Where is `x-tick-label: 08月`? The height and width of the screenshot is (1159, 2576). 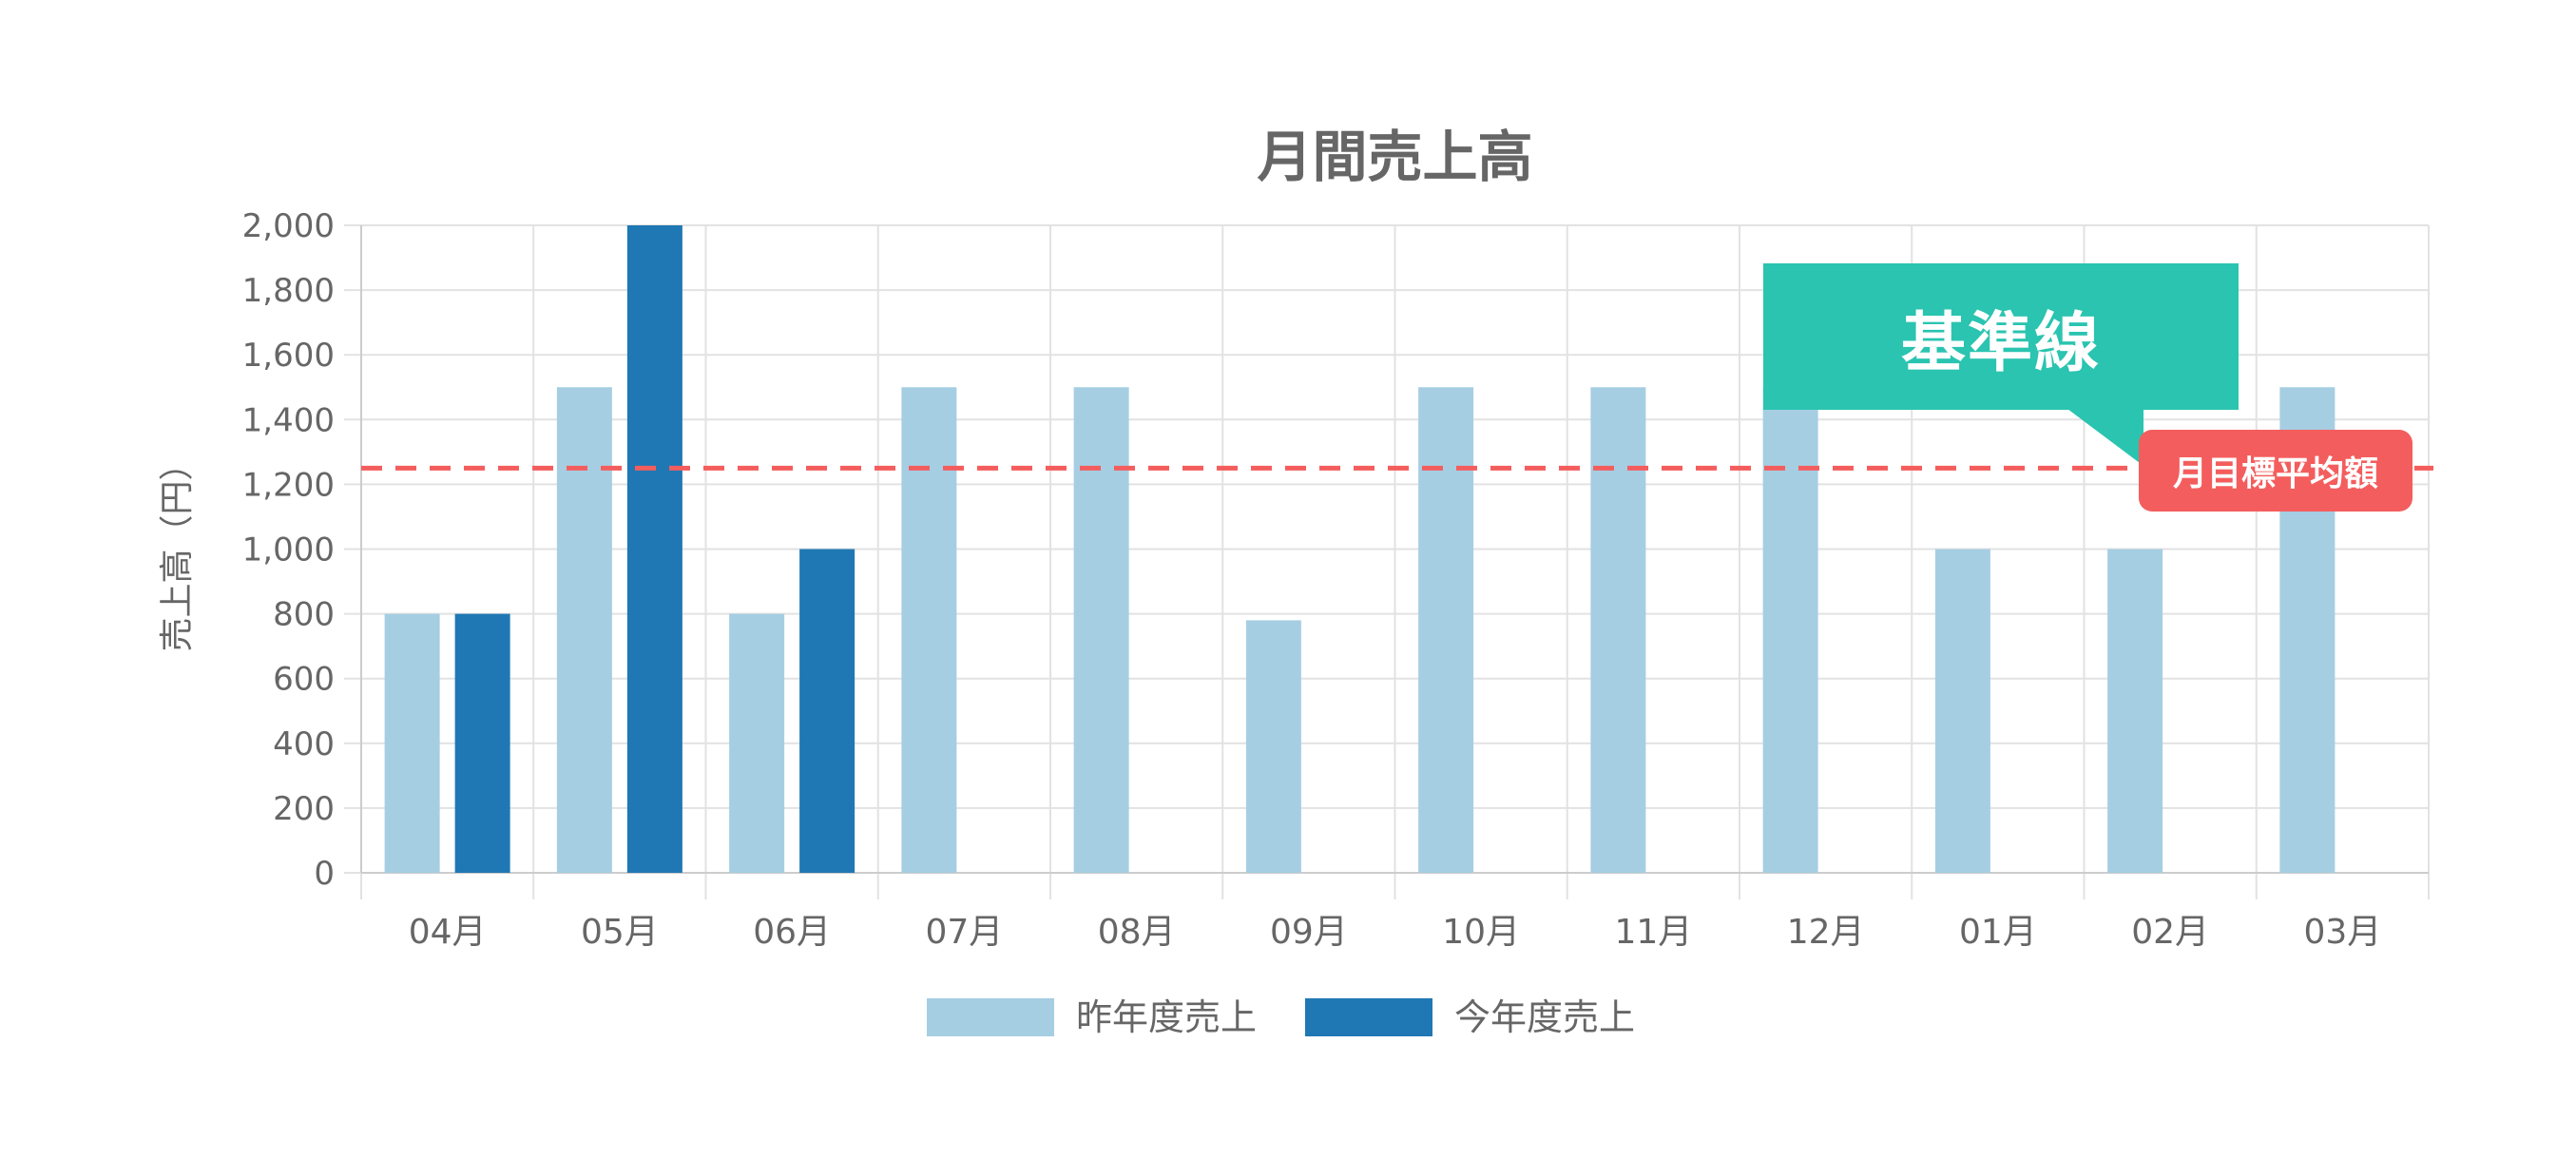 x-tick-label: 08月 is located at coordinates (1137, 933).